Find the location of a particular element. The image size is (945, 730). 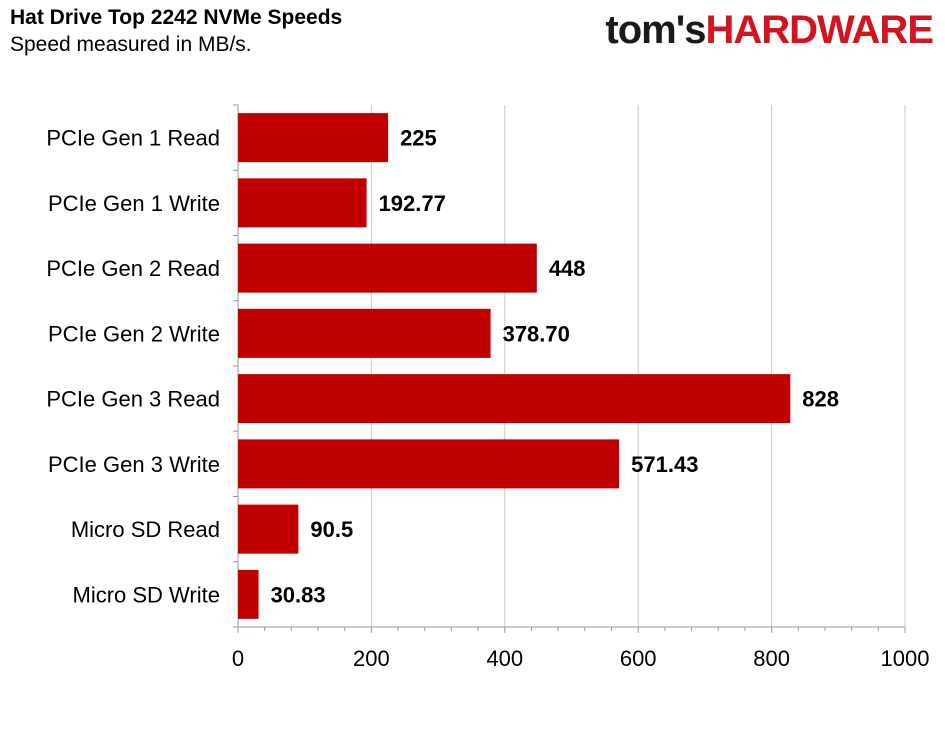

toms-hardware-logo: tom'sHARDWARE is located at coordinates (769, 30).